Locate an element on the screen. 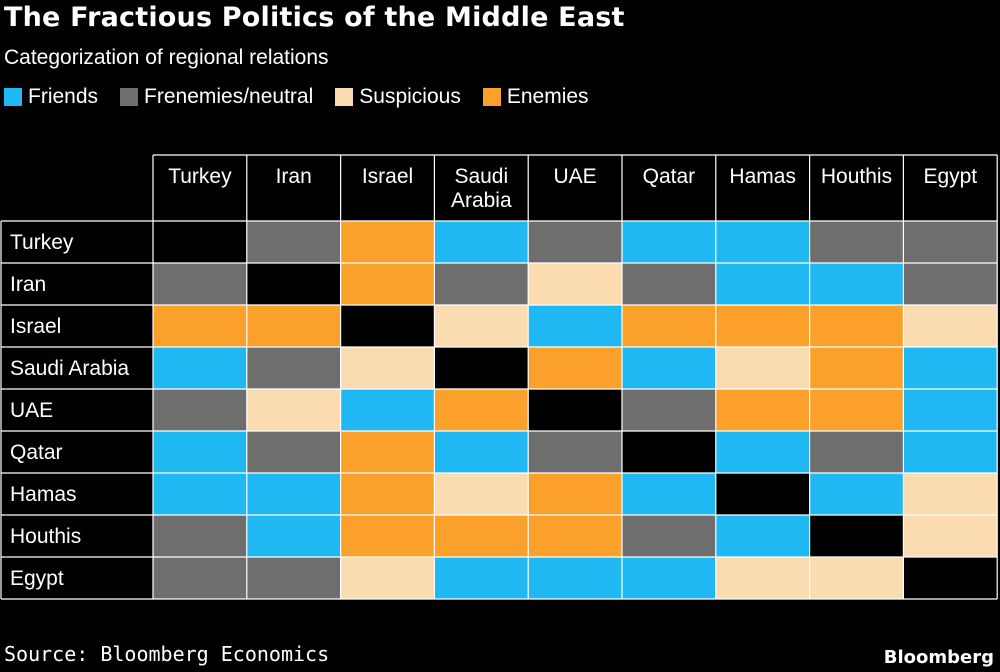 This screenshot has height=672, width=1000. column-header-label: Israel is located at coordinates (387, 176).